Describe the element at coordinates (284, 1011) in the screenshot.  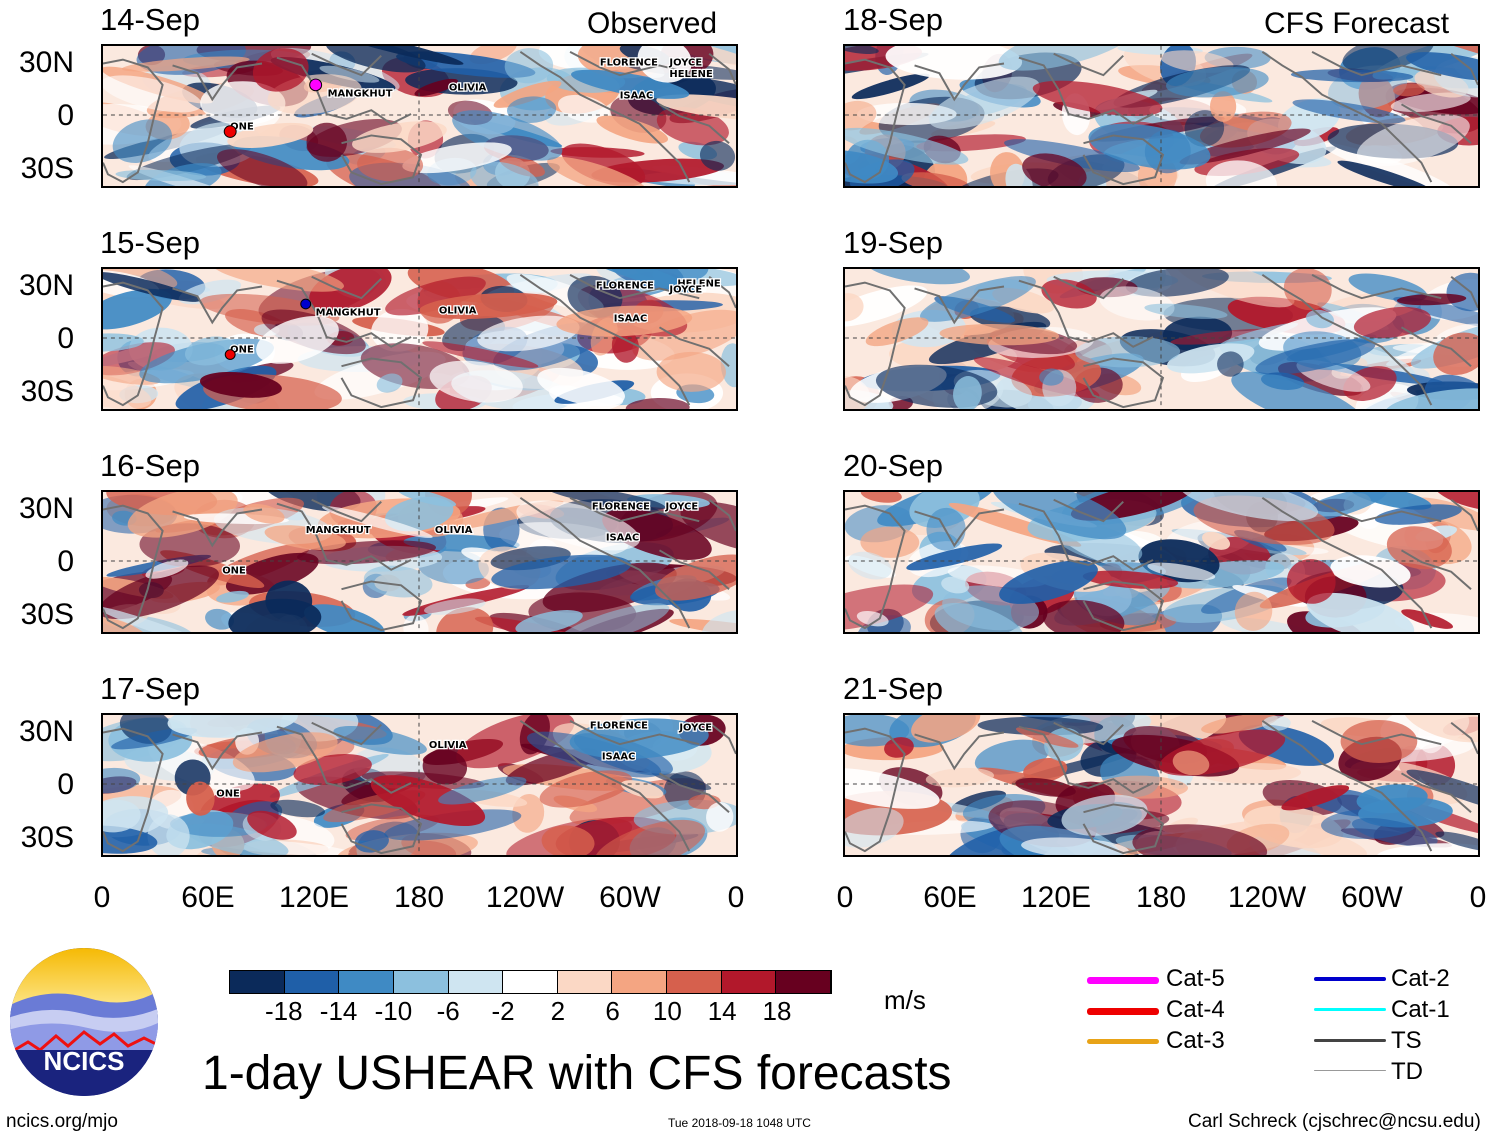
I see `colorbar-tick: -18` at that location.